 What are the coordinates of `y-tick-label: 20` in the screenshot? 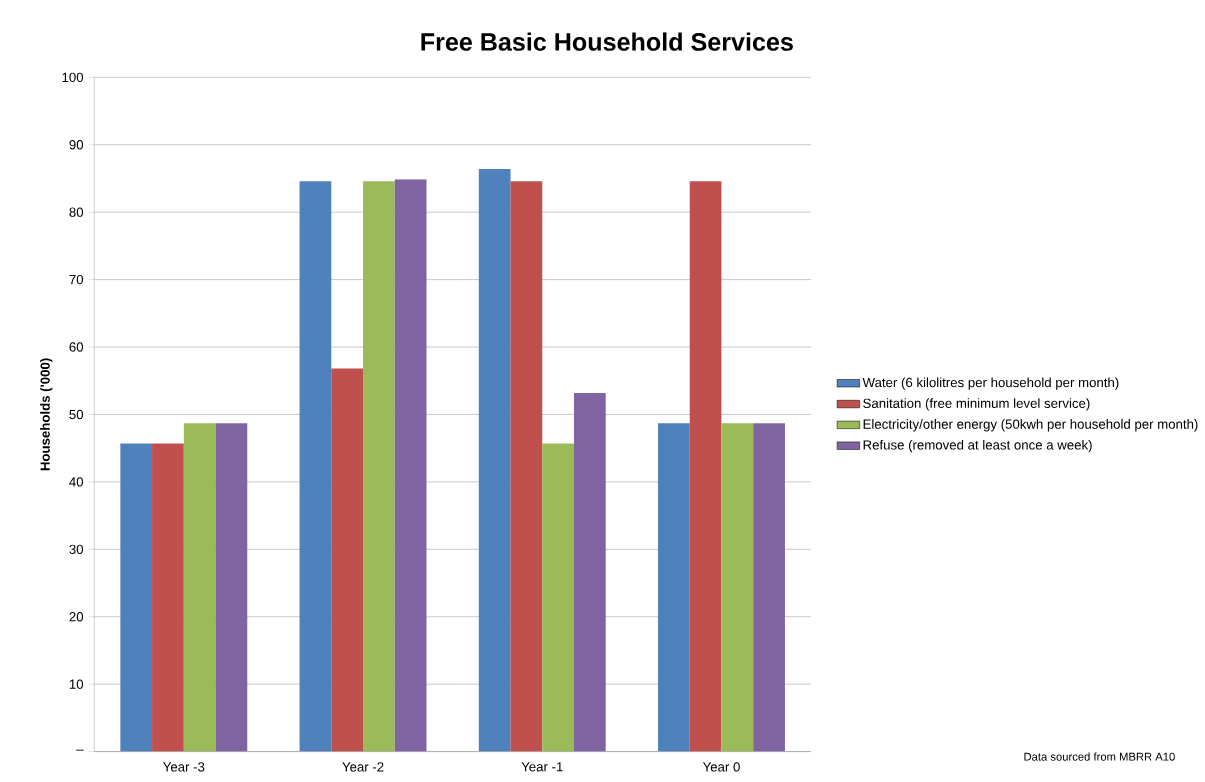 It's located at (76, 616).